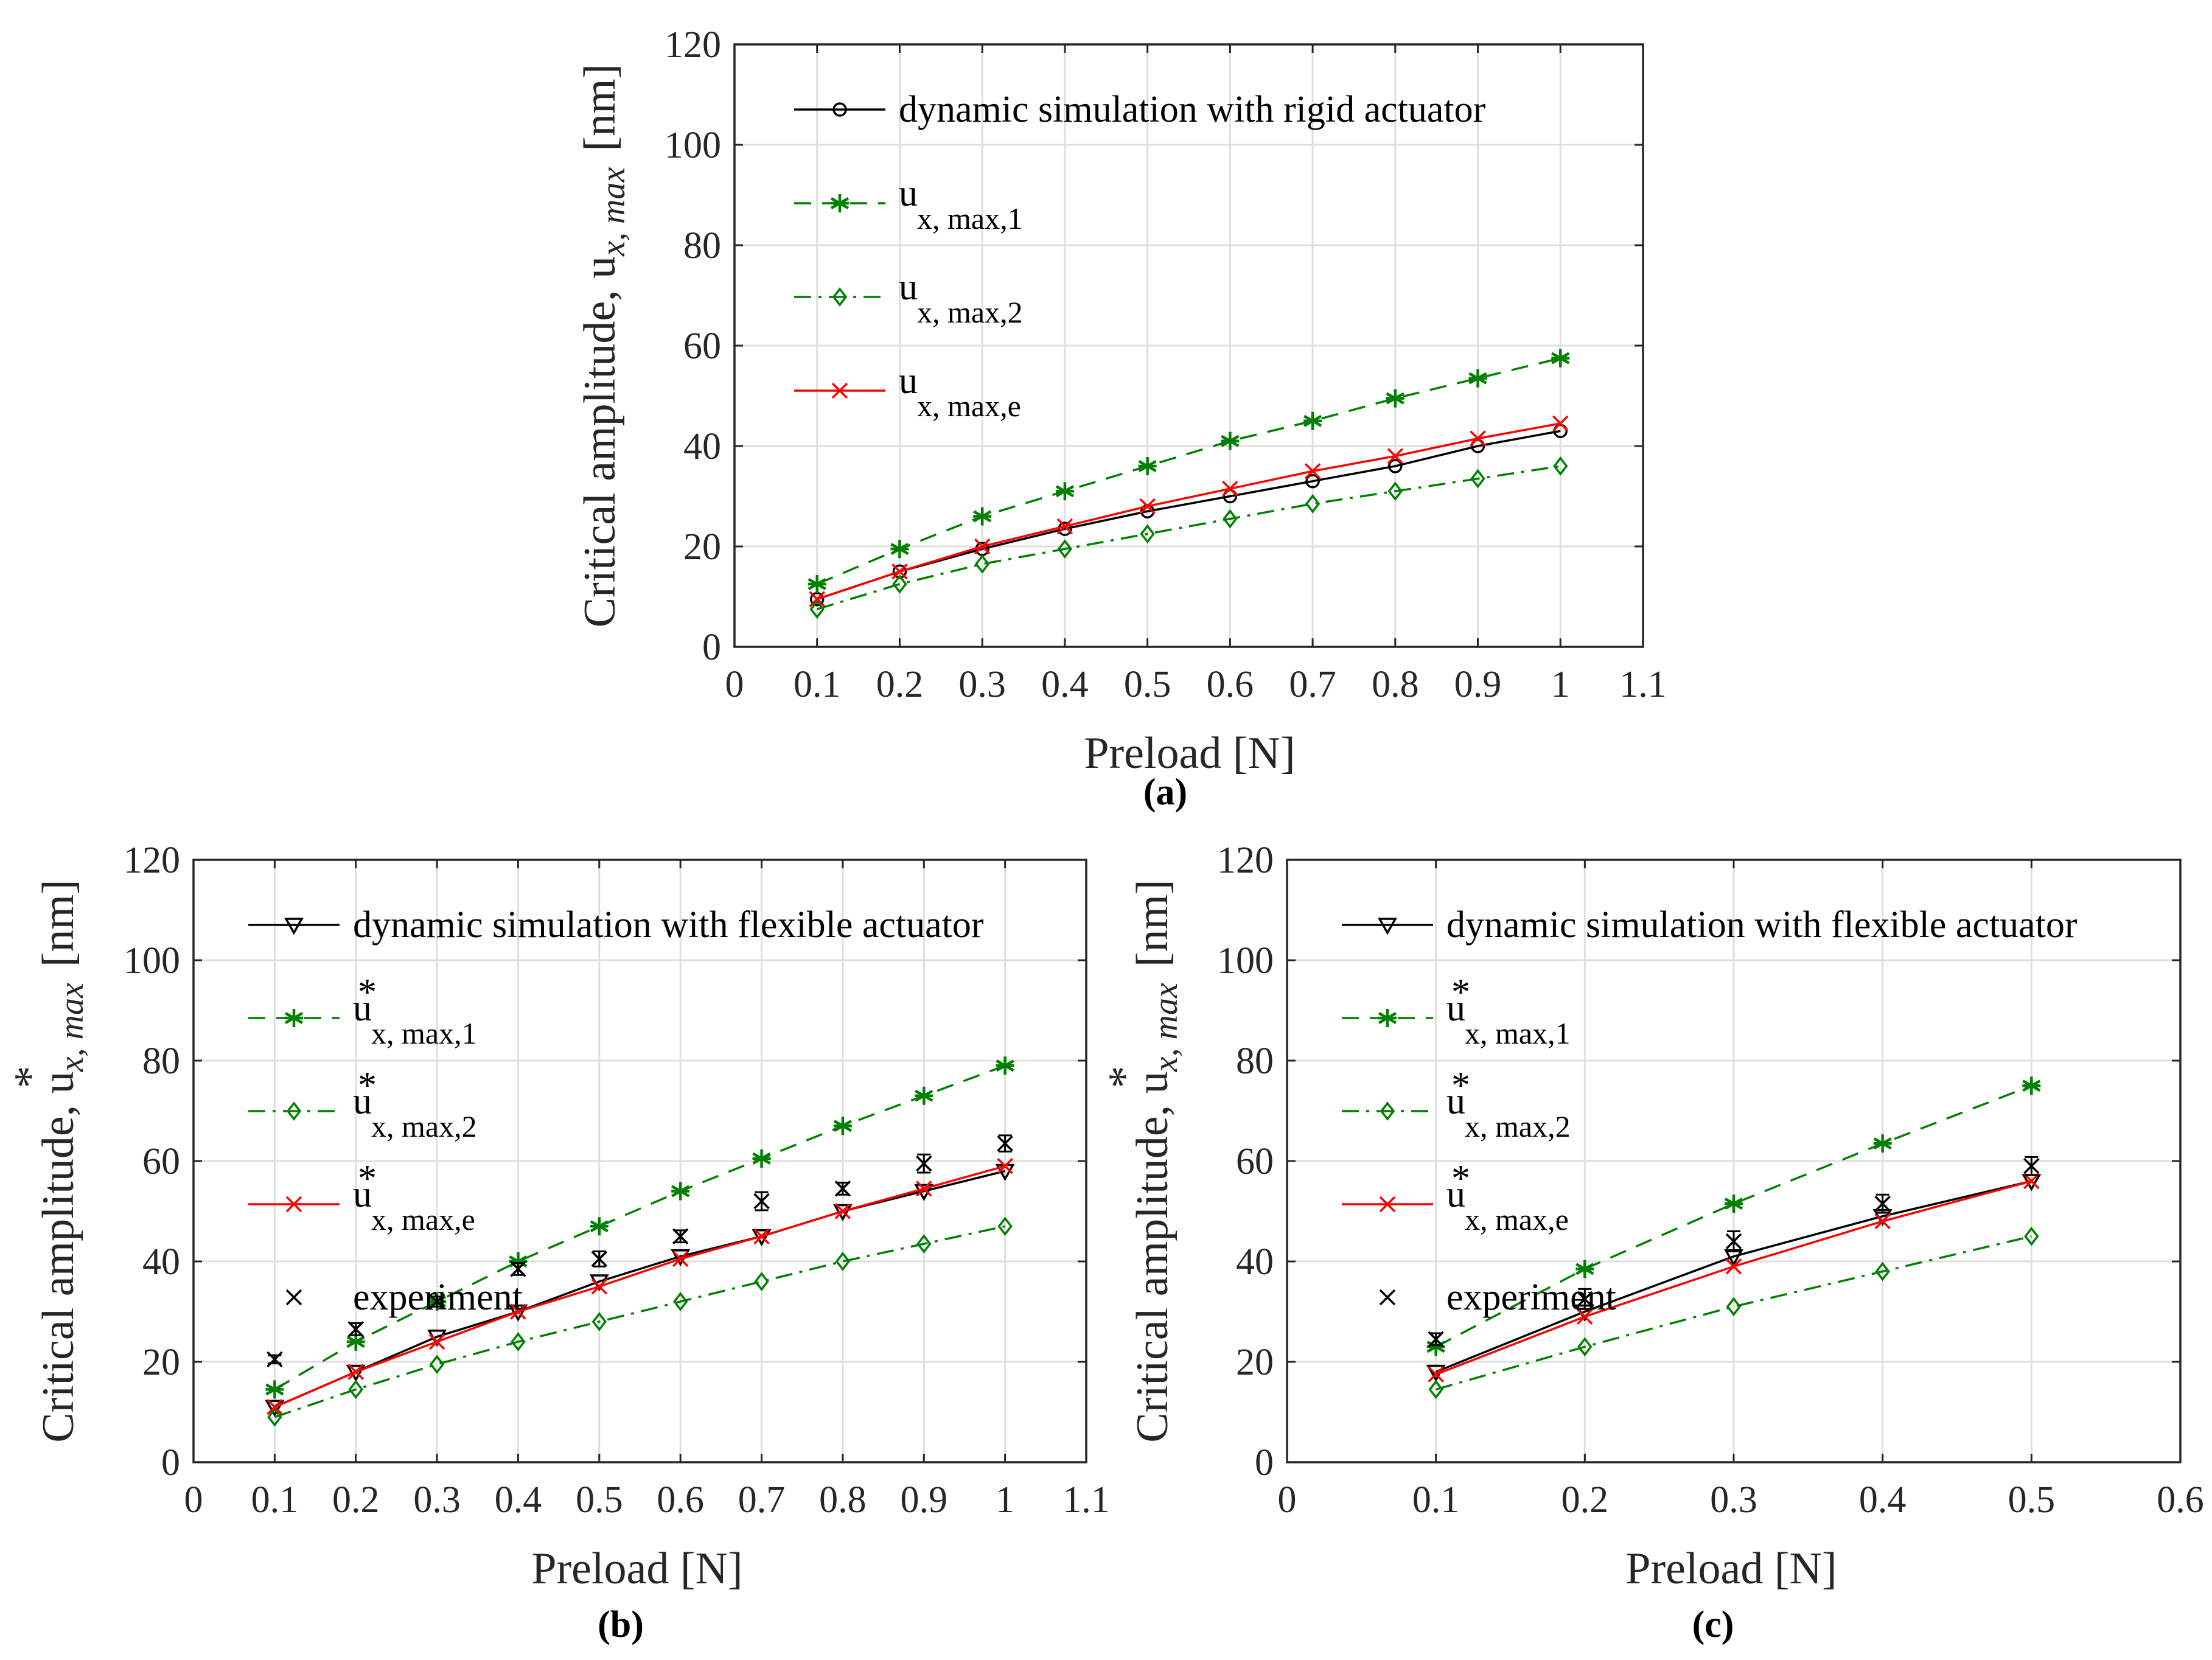 The width and height of the screenshot is (2212, 1660). I want to click on x-tick-label: 0.7, so click(762, 1500).